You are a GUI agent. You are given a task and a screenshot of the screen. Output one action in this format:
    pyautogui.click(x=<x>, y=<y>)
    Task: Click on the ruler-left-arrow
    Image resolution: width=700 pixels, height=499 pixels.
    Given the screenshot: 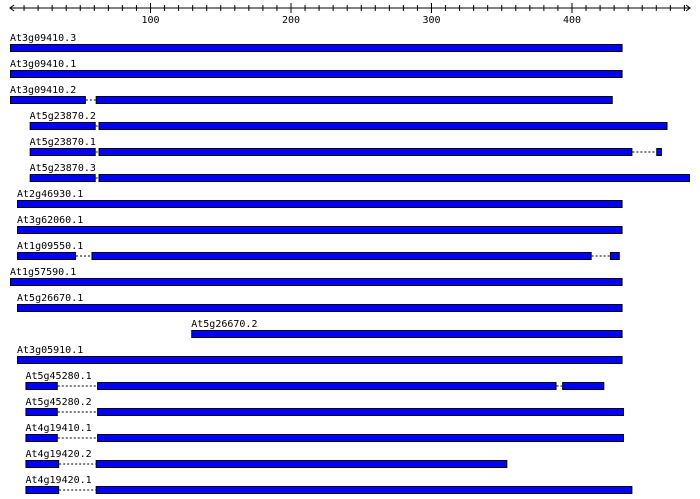 What is the action you would take?
    pyautogui.click(x=12, y=8)
    